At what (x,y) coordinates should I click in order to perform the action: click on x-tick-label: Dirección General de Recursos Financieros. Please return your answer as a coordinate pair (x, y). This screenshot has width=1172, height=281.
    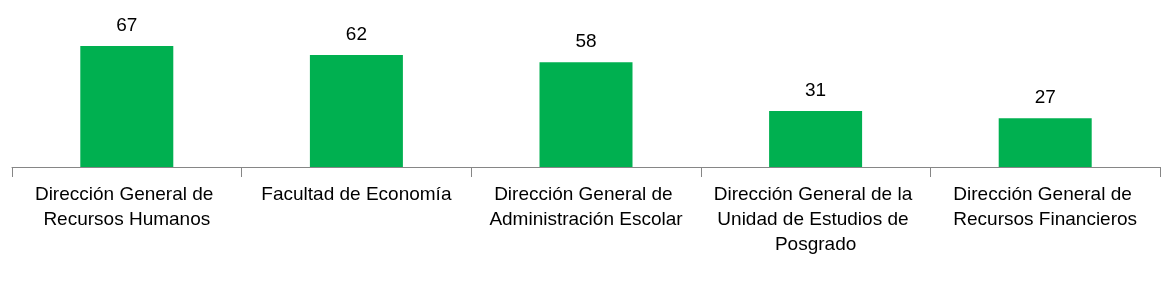
    Looking at the image, I should click on (1045, 206).